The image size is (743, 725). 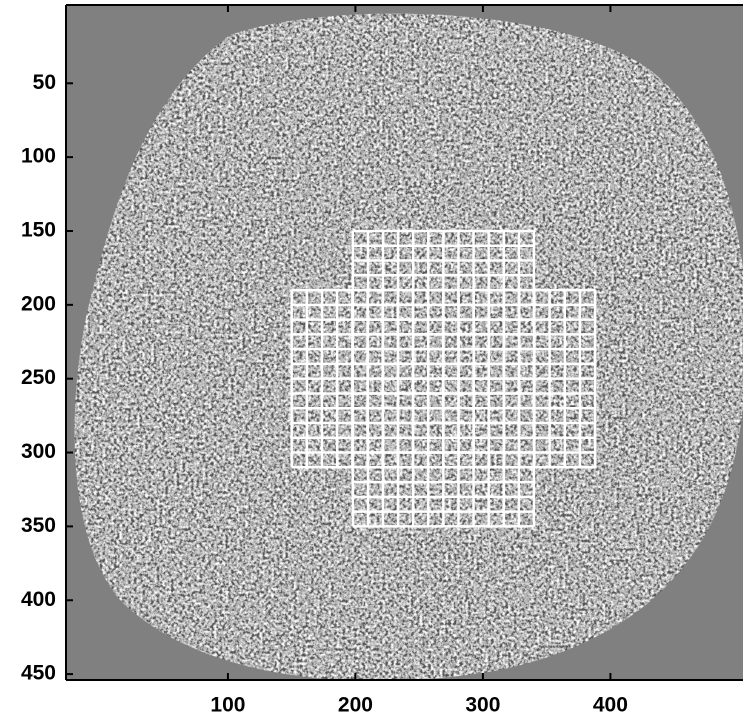 I want to click on x-tick-label: 100, so click(x=227, y=705).